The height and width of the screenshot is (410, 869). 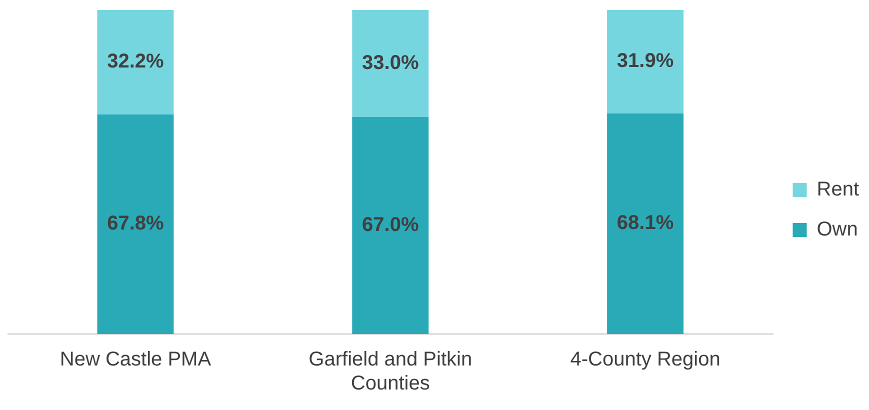 What do you see at coordinates (838, 189) in the screenshot?
I see `legend-label: Rent` at bounding box center [838, 189].